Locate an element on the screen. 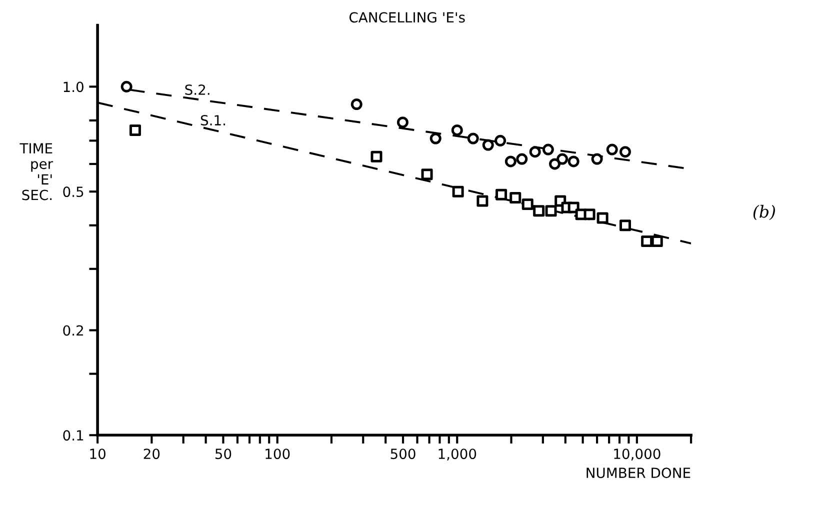 The image size is (813, 506). annotation: S.2. is located at coordinates (197, 89).